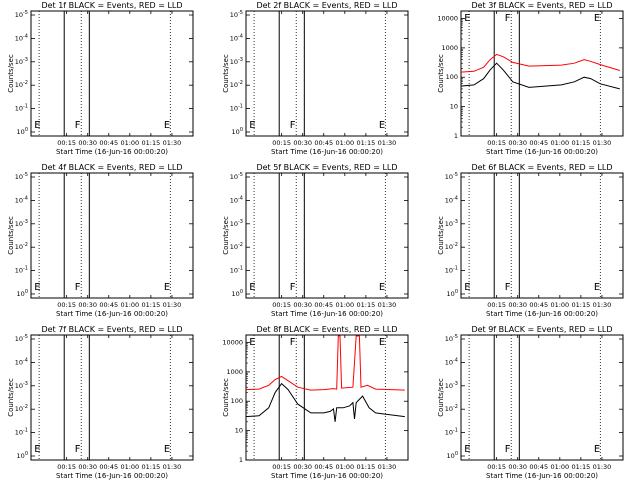 This screenshot has height=480, width=640. What do you see at coordinates (326, 167) in the screenshot?
I see `panel-title: Det 5f BLACK = Events, RED = LLD` at bounding box center [326, 167].